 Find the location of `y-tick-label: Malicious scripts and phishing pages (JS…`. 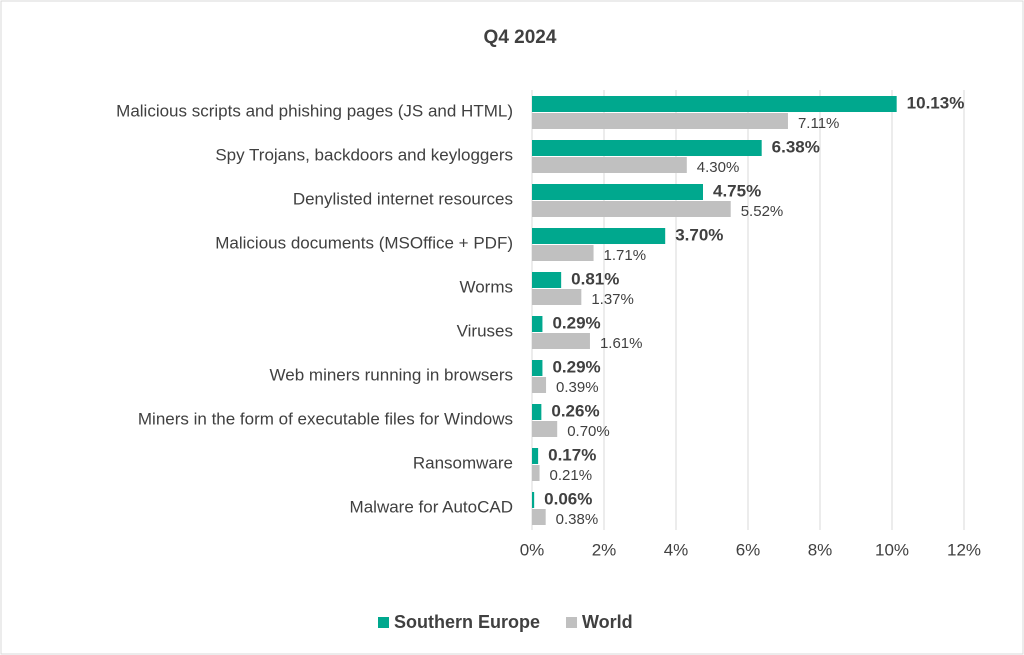

y-tick-label: Malicious scripts and phishing pages (JS… is located at coordinates (314, 110).